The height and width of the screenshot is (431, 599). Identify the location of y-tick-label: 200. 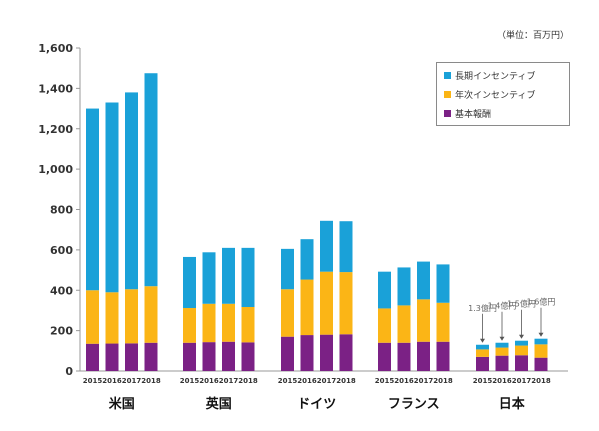
(61, 331).